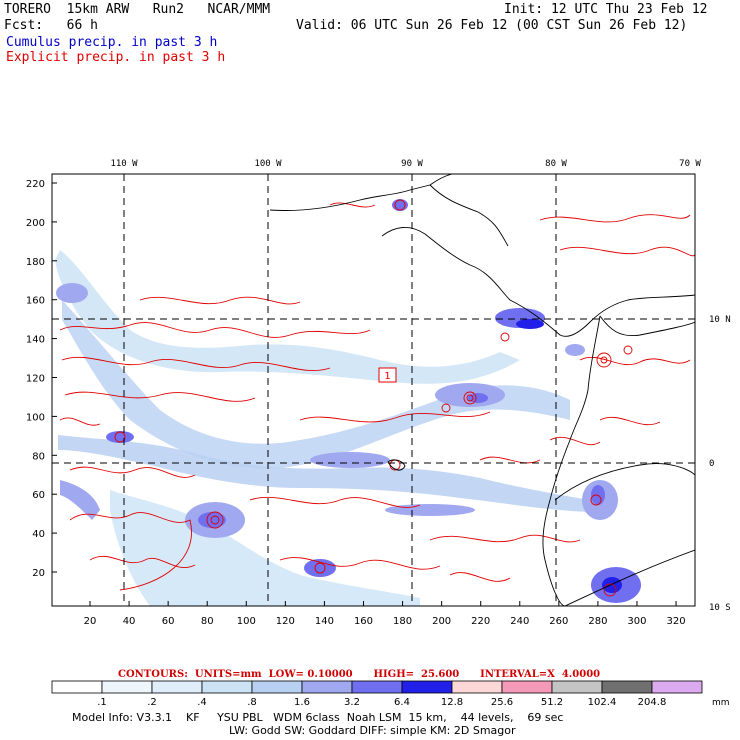  What do you see at coordinates (402, 621) in the screenshot?
I see `x-tick-label: 180` at bounding box center [402, 621].